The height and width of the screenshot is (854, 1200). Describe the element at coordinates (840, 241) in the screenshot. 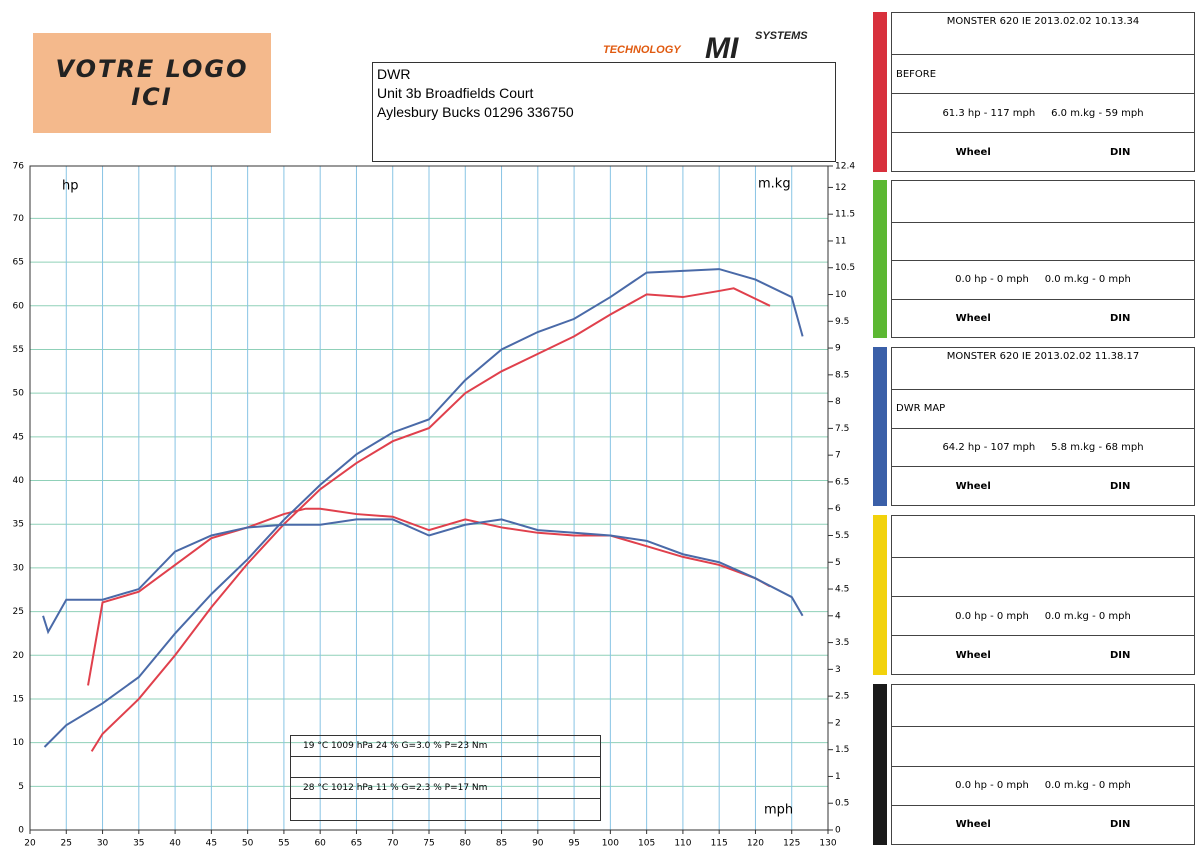

I see `y2-tick-label: 11` at that location.